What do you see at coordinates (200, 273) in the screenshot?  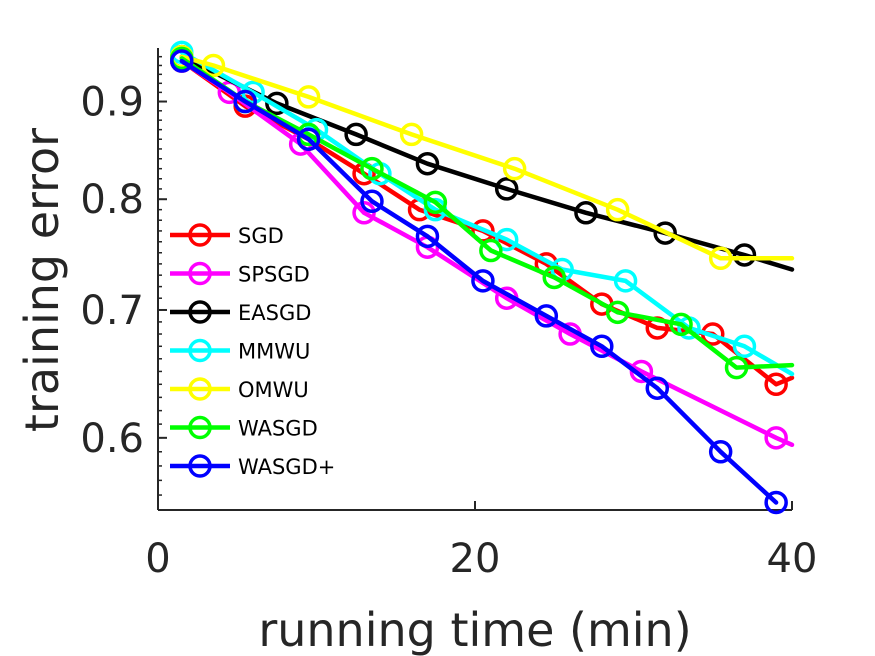 I see `legend-marker-spsgd` at bounding box center [200, 273].